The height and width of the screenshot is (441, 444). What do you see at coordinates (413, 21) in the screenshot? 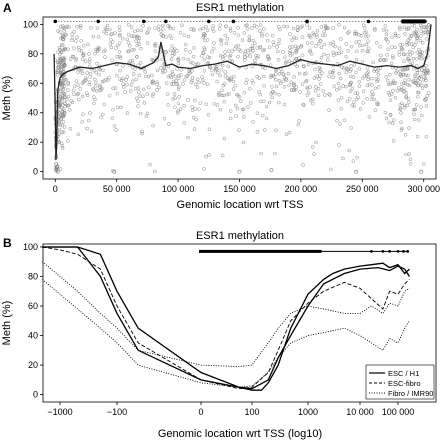
I see `a-top-marker-dense` at bounding box center [413, 21].